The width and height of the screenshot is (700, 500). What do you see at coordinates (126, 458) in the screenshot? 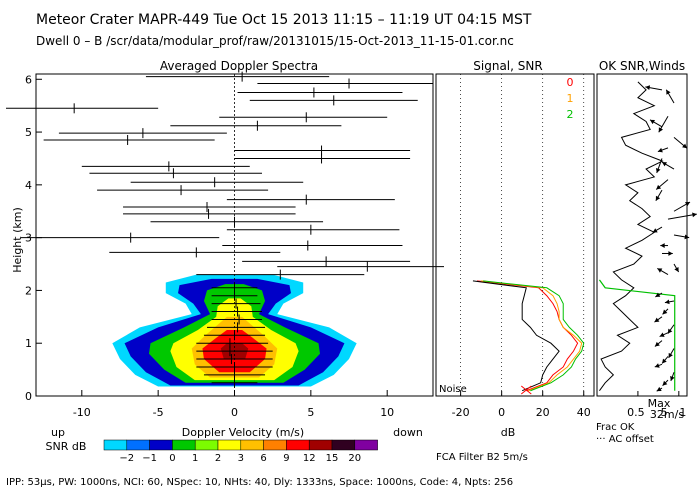
I see `colorbar-tick-0: −2` at bounding box center [126, 458].